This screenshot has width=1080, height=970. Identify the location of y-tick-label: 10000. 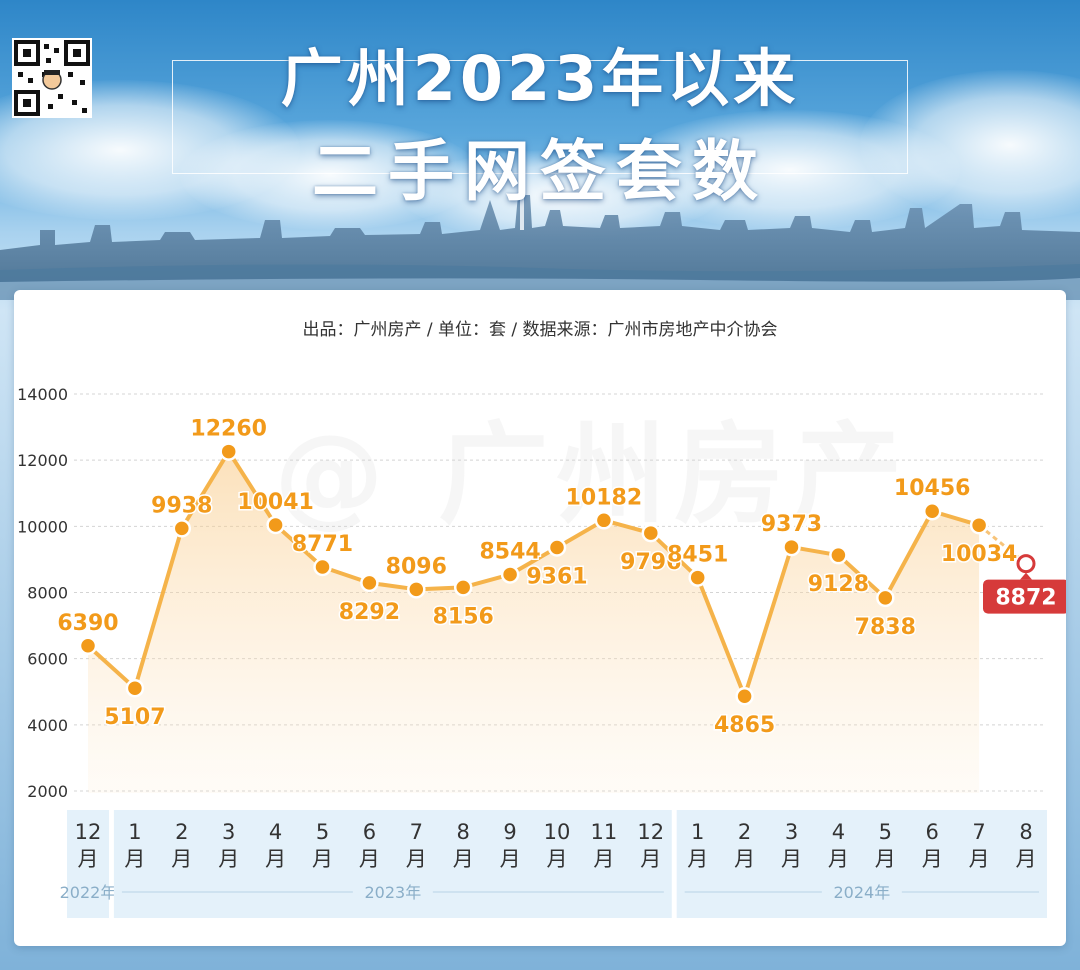
(42, 526).